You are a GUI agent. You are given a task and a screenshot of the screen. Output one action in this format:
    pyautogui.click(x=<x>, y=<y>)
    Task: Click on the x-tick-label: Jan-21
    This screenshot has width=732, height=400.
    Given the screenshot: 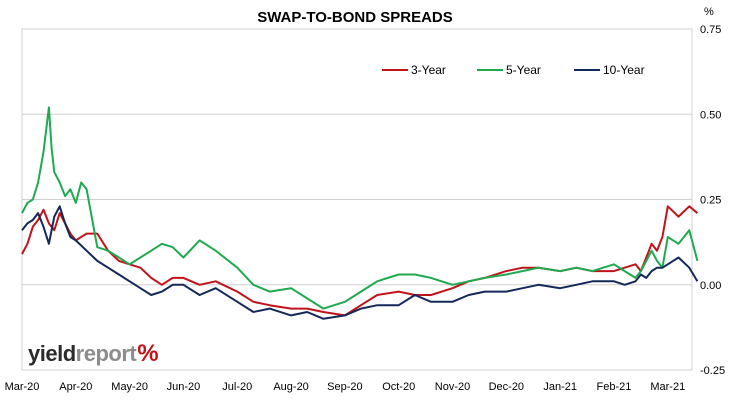 What is the action you would take?
    pyautogui.click(x=560, y=387)
    